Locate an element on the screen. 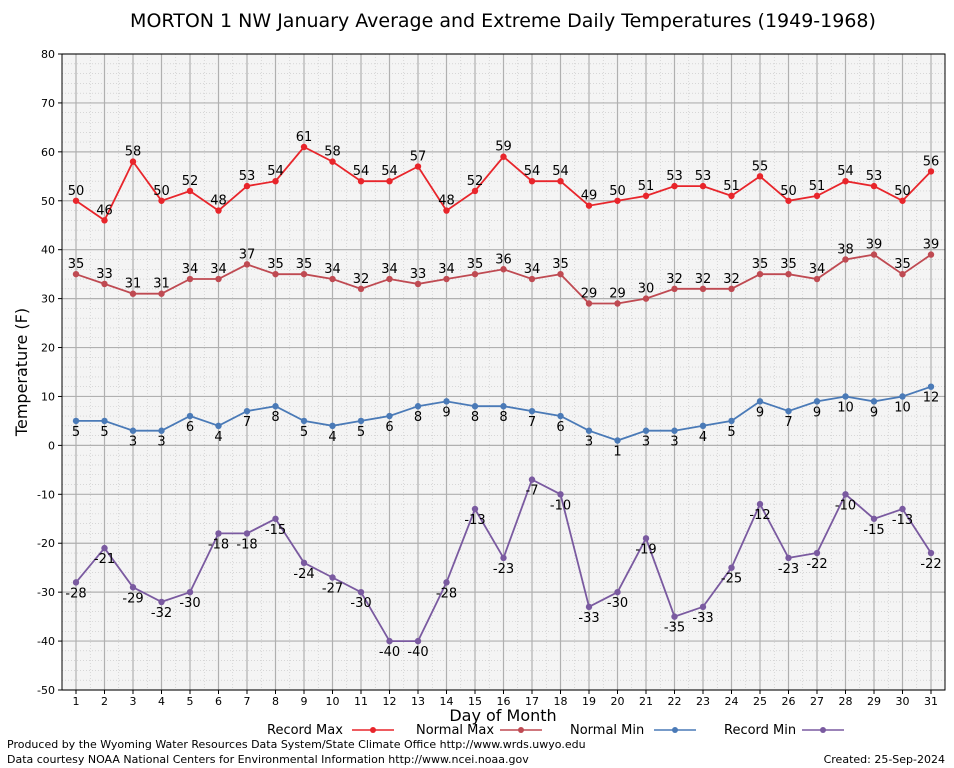 The image size is (954, 768). x-tick-label: 27 is located at coordinates (817, 701).